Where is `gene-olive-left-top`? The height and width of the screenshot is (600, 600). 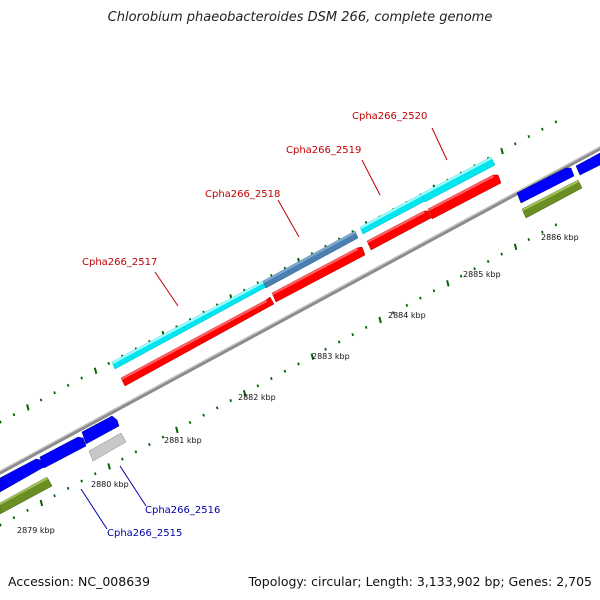 gene-olive-left-top is located at coordinates (24, 491).